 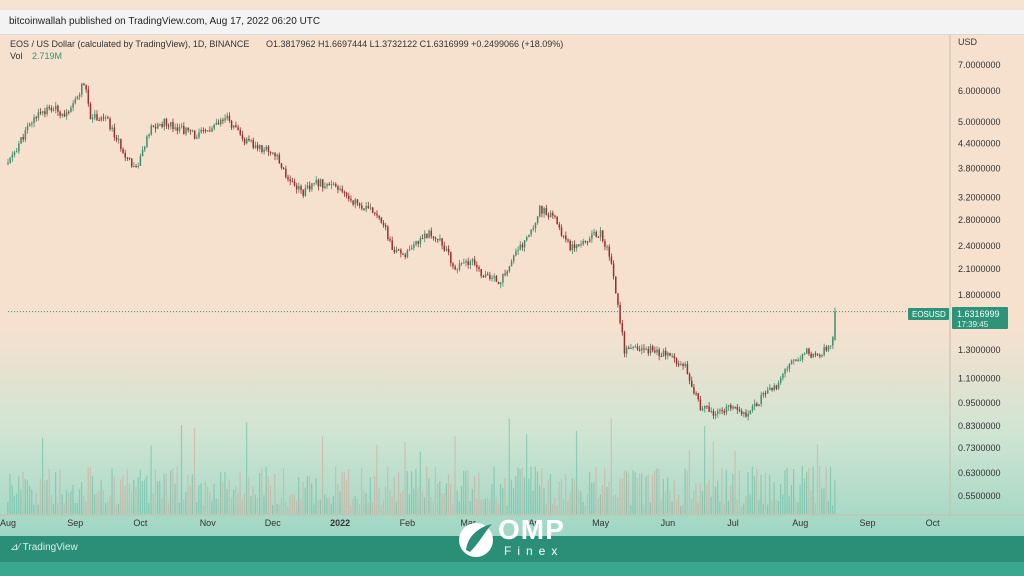 What do you see at coordinates (979, 426) in the screenshot?
I see `y-tick-label: 0.8300000` at bounding box center [979, 426].